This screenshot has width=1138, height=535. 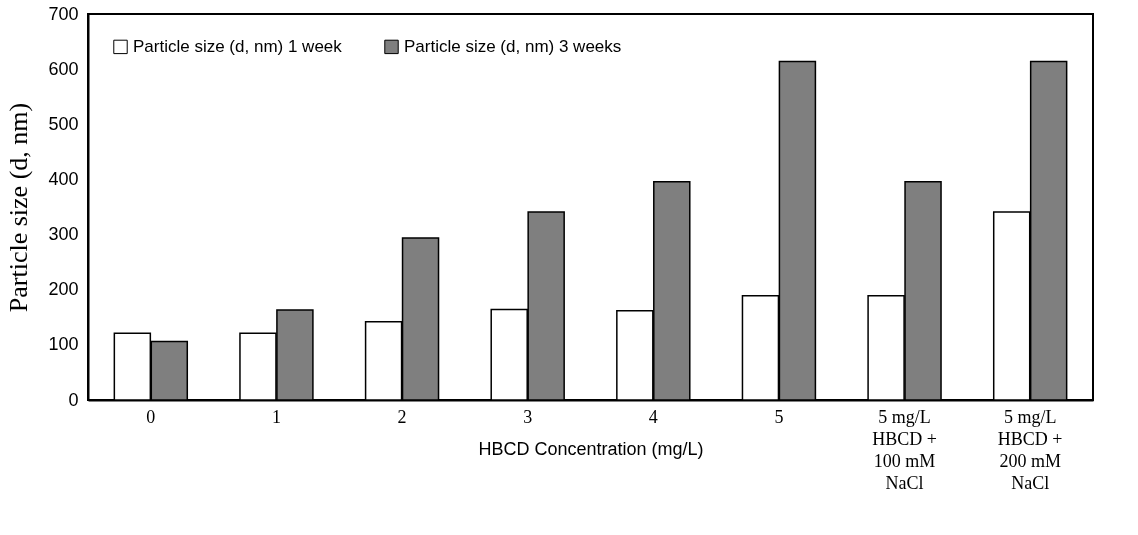 I want to click on x-tick-label: 5 mg/L HBCD + 100 mM NaCl, so click(x=904, y=449).